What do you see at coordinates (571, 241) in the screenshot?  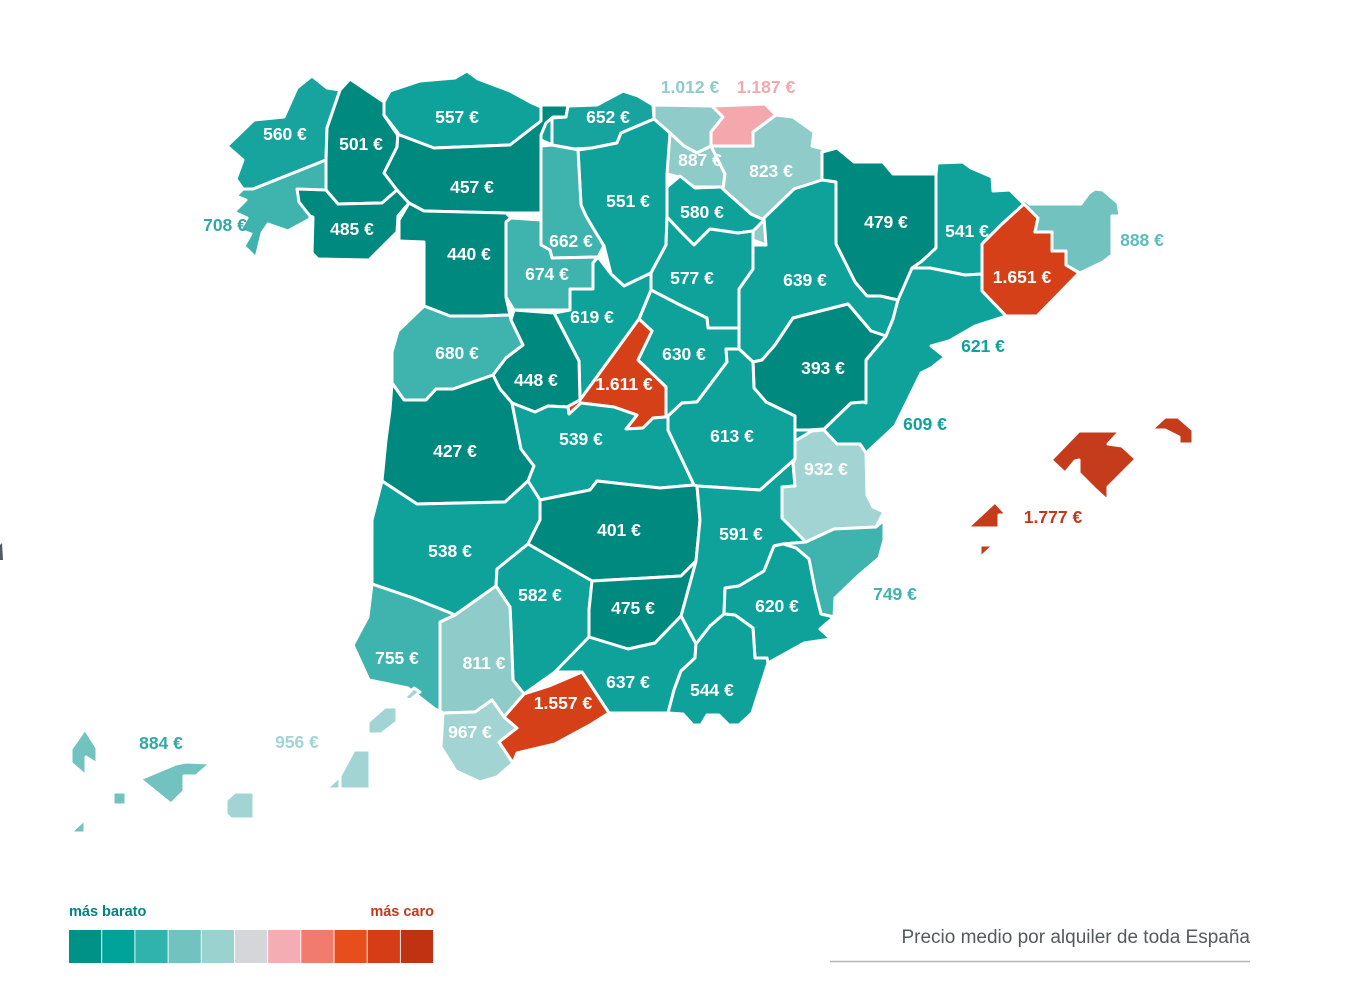 I see `svg-text: 662 €` at bounding box center [571, 241].